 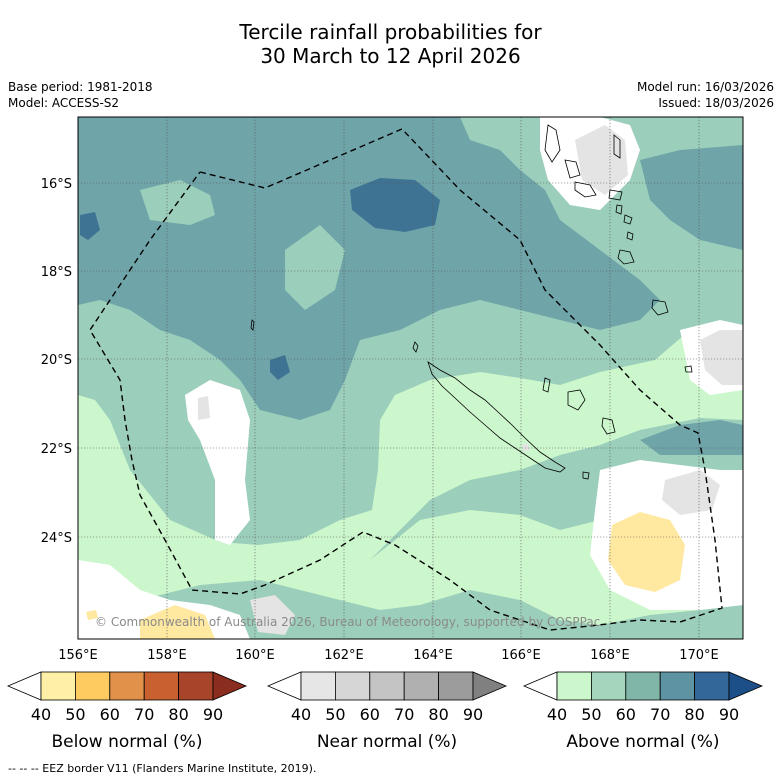 I want to click on probability-region-above-80b, so click(x=90, y=226).